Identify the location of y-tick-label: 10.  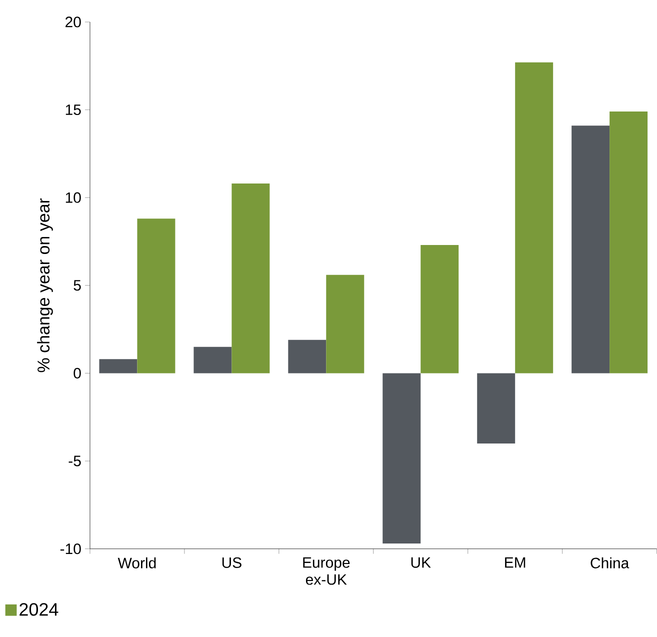
(73, 197).